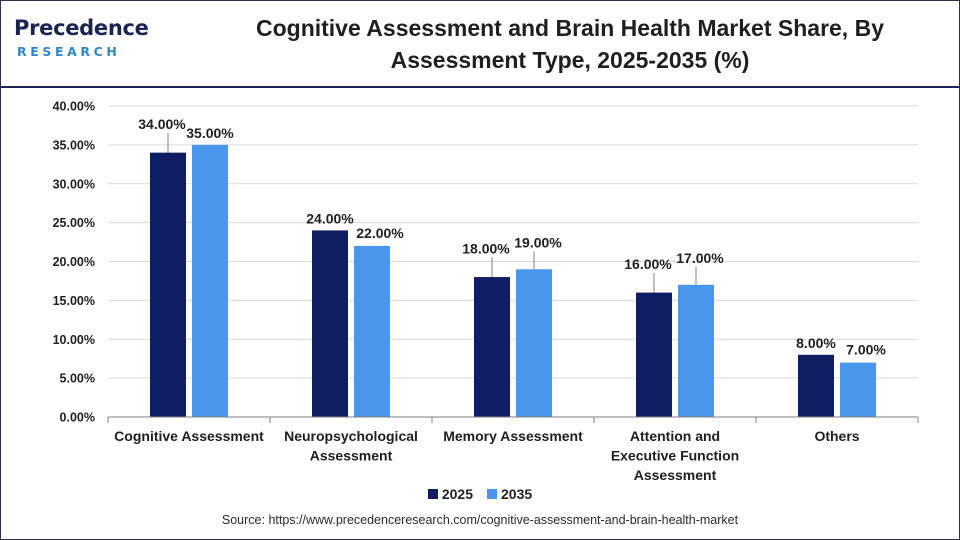 Image resolution: width=960 pixels, height=540 pixels. Describe the element at coordinates (486, 248) in the screenshot. I see `data-label-2025: 18.00%` at that location.